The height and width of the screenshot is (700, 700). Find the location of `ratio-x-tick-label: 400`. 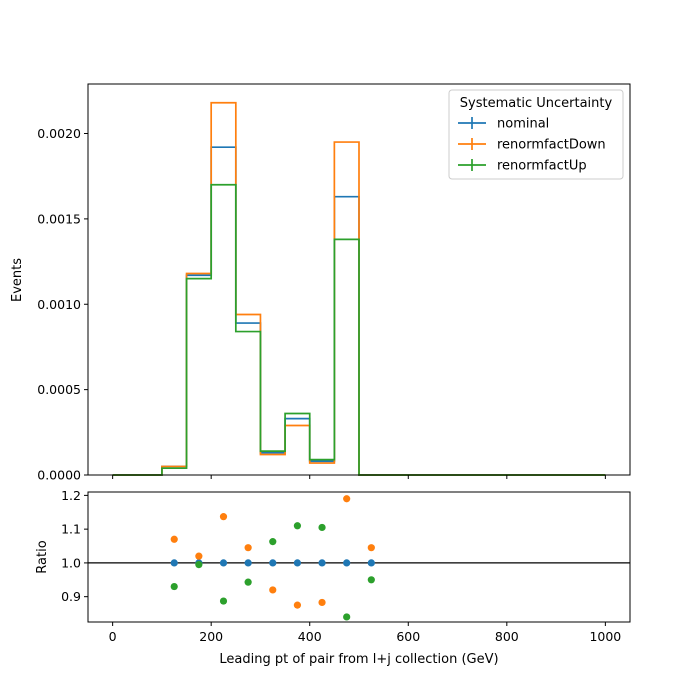

ratio-x-tick-label: 400 is located at coordinates (310, 636).